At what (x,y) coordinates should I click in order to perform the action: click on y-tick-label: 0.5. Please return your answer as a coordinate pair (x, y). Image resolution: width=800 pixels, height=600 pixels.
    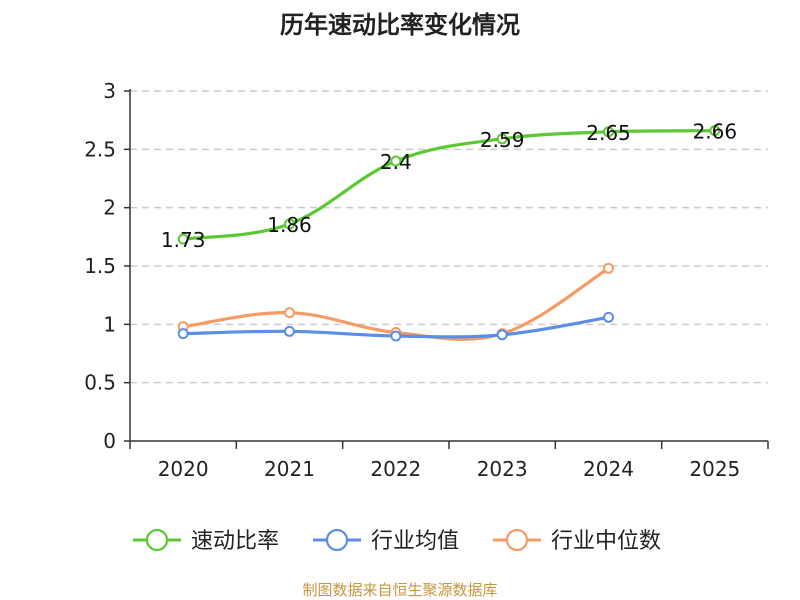
    Looking at the image, I should click on (100, 383).